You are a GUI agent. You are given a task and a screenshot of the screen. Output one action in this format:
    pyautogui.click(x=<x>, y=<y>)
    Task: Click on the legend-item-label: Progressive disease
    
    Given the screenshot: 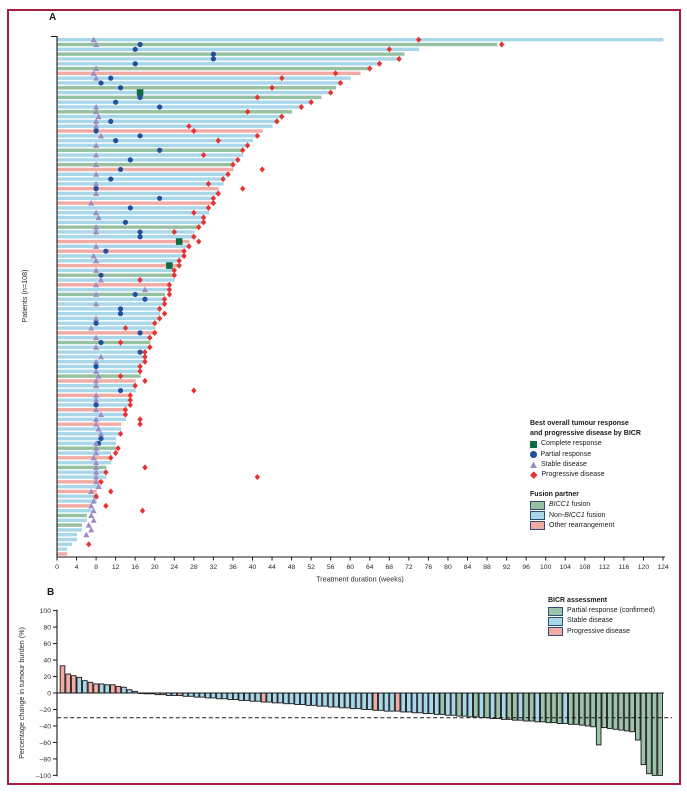 What is the action you would take?
    pyautogui.click(x=599, y=631)
    